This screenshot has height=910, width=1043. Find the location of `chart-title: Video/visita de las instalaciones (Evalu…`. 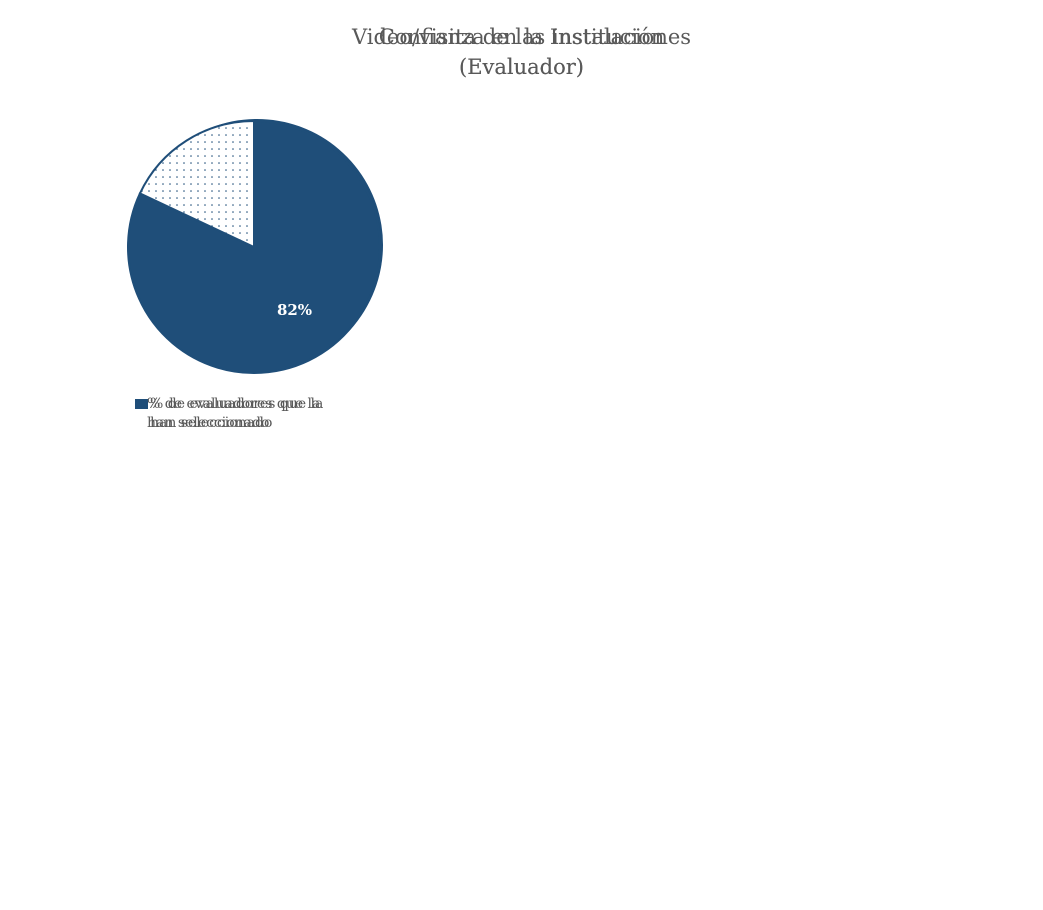

chart-title: Video/visita de las instalaciones (Evalu… is located at coordinates (521, 52).